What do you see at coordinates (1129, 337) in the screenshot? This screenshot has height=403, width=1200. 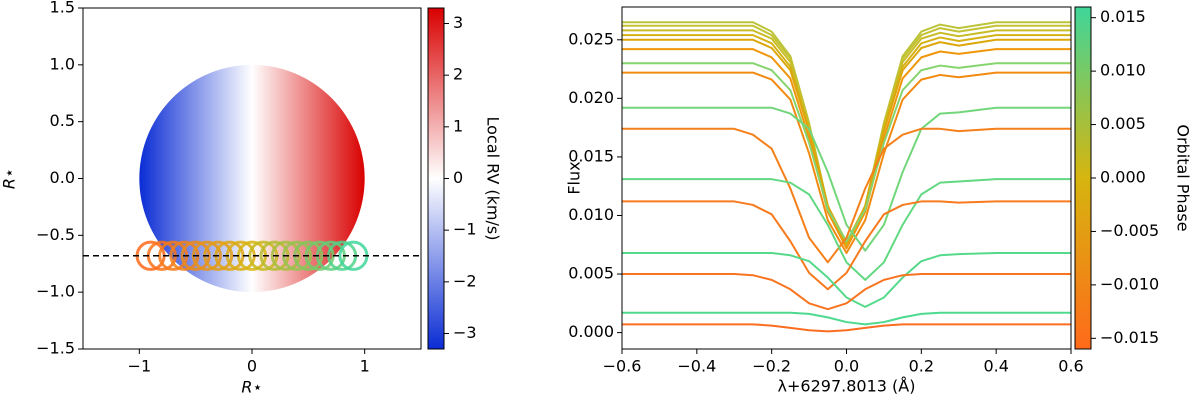 I see `colorbar-tick-label: −0.015` at bounding box center [1129, 337].